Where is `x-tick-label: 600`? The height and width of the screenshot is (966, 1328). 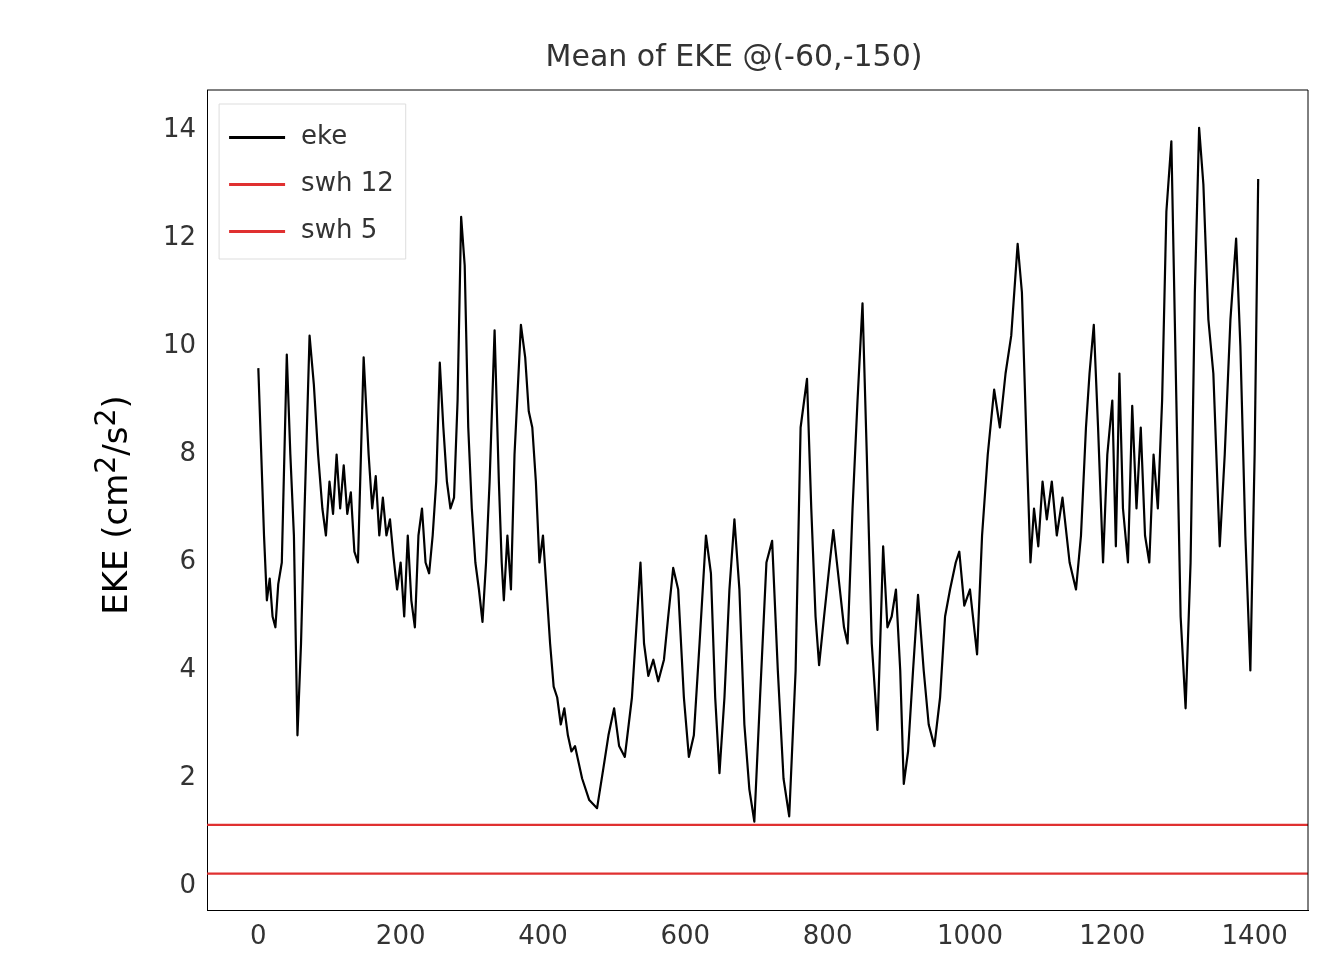 x-tick-label: 600 is located at coordinates (685, 935).